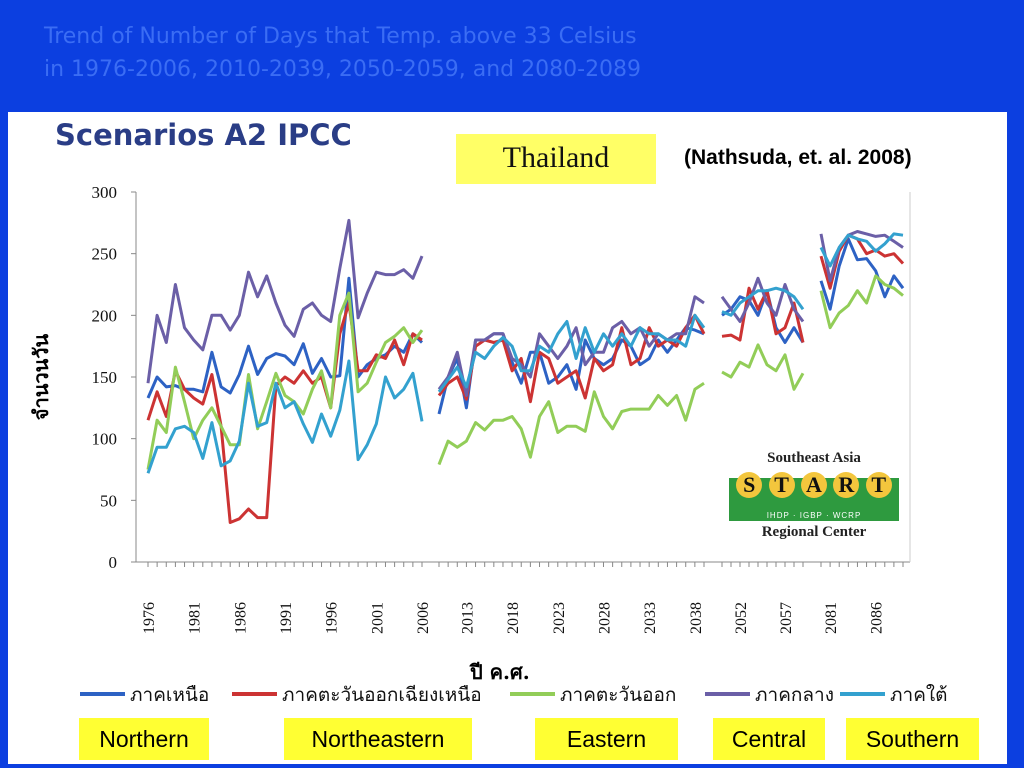 This screenshot has height=768, width=1024. Describe the element at coordinates (696, 618) in the screenshot. I see `x-tick-label: 2038` at that location.